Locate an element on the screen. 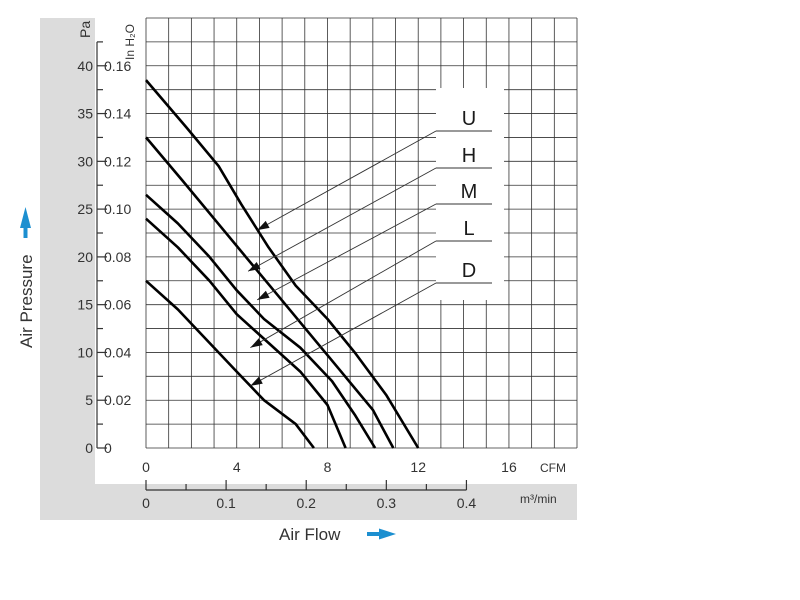 This screenshot has width=800, height=600. legend-label-h: H is located at coordinates (469, 156).